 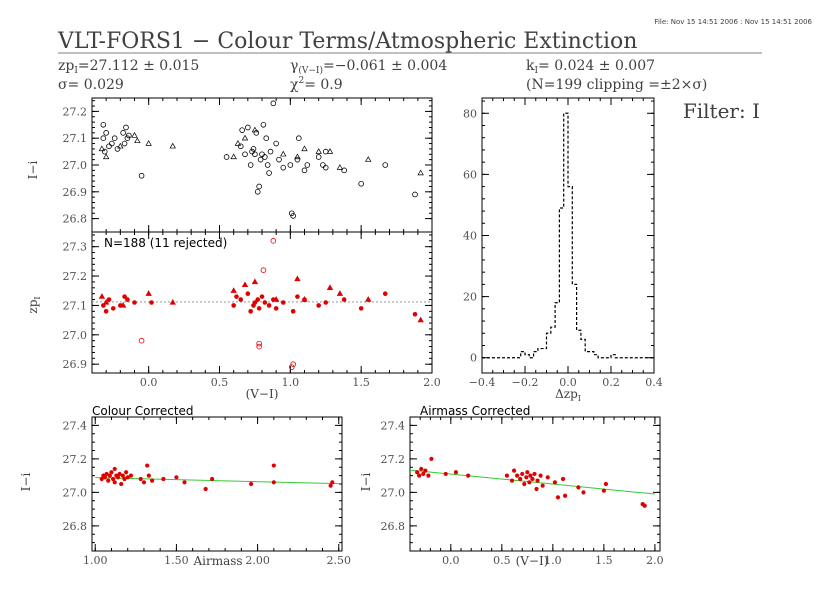 What do you see at coordinates (568, 382) in the screenshot?
I see `hist-xtick-label: 0.0` at bounding box center [568, 382].